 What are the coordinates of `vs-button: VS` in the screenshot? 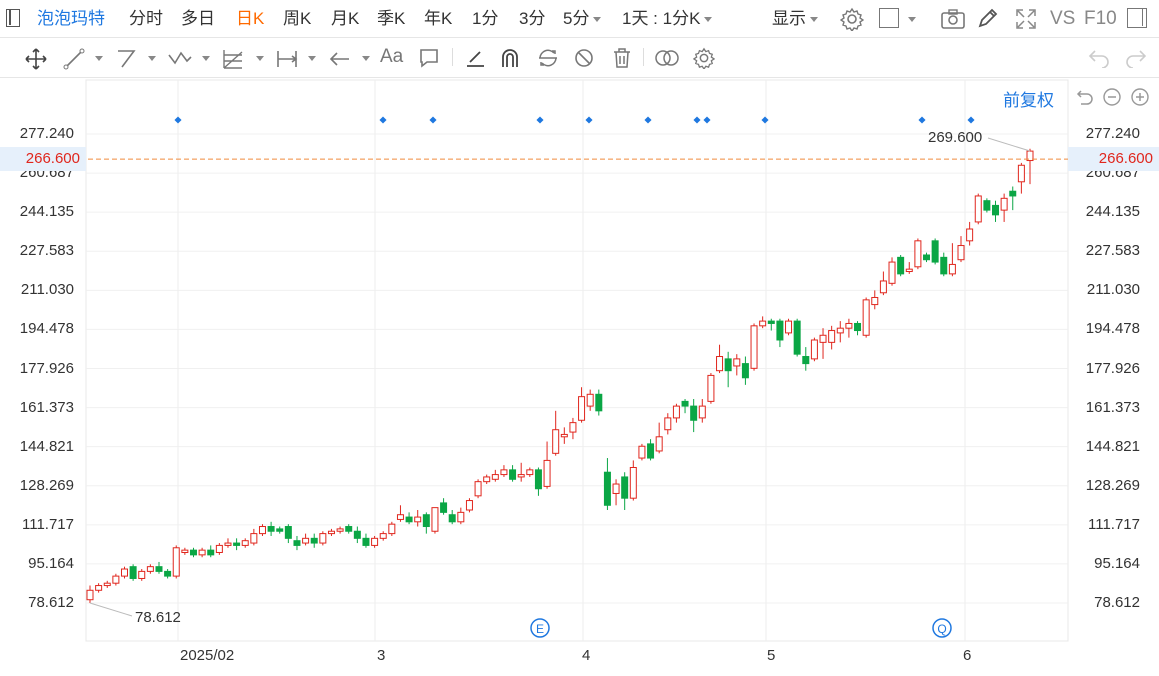 It's located at (1063, 18).